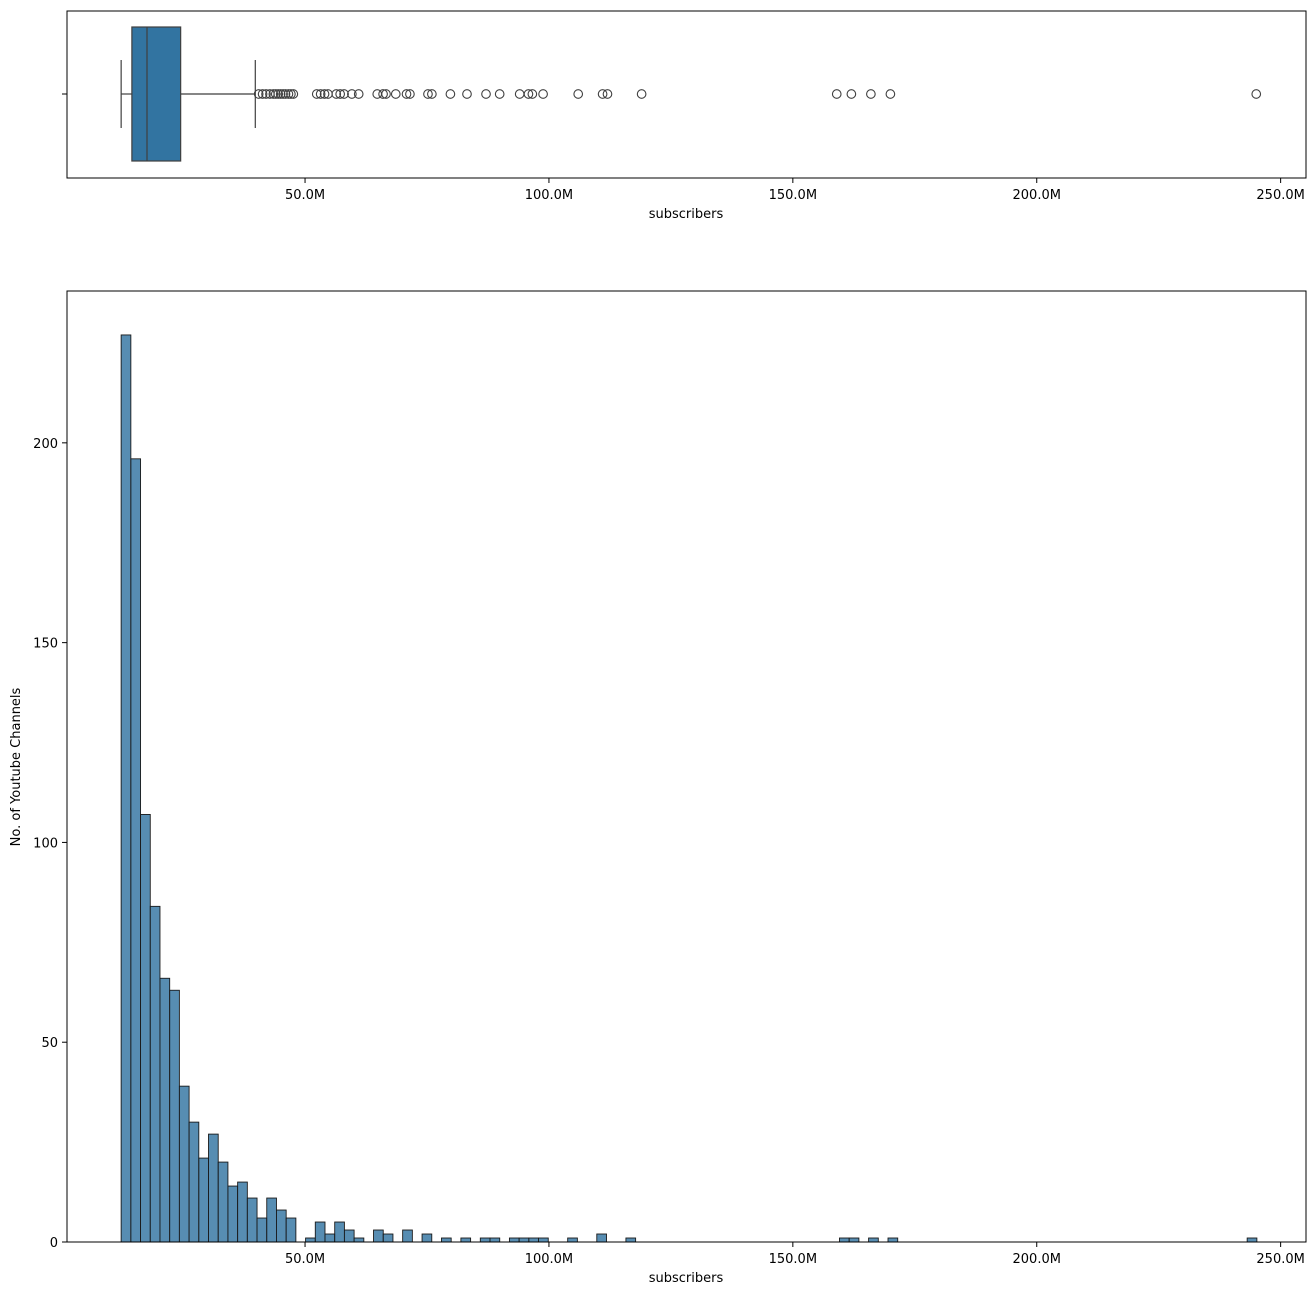  I want to click on histogram-y-axis-label: No. of Youtube Channels, so click(16, 766).